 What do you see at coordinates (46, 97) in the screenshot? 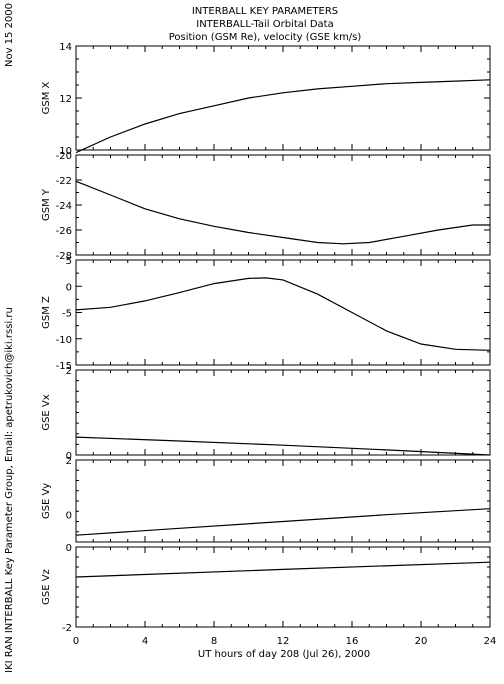
I see `y-axis-label: GSM X` at bounding box center [46, 97].